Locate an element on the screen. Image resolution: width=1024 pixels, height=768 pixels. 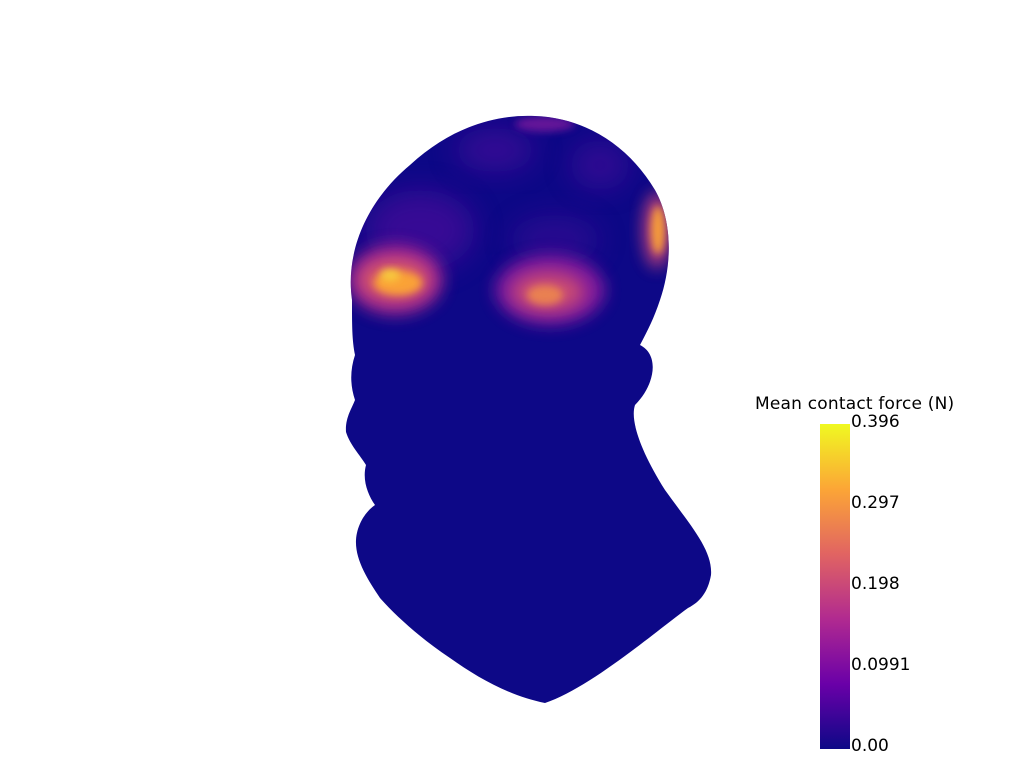
colorbar-tick-max: 0.396 is located at coordinates (875, 422).